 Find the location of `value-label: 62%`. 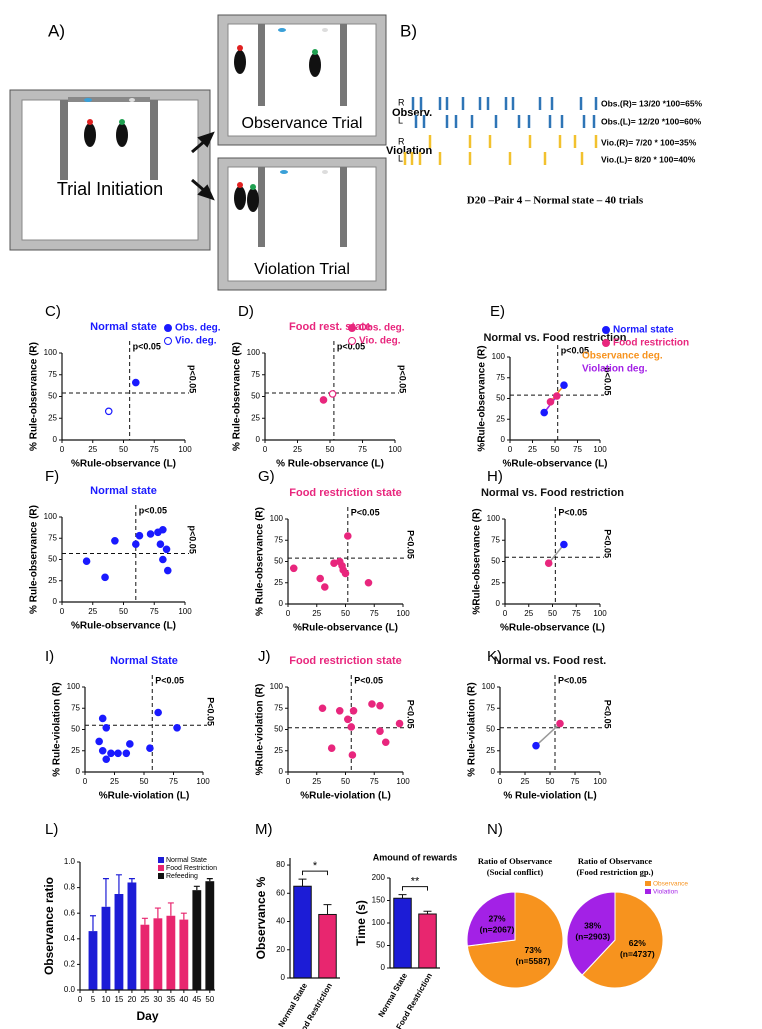

value-label: 62% is located at coordinates (637, 943).